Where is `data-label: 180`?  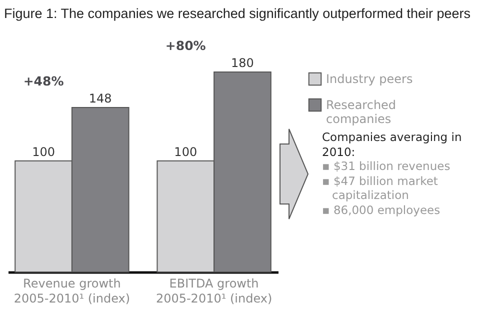 data-label: 180 is located at coordinates (242, 63).